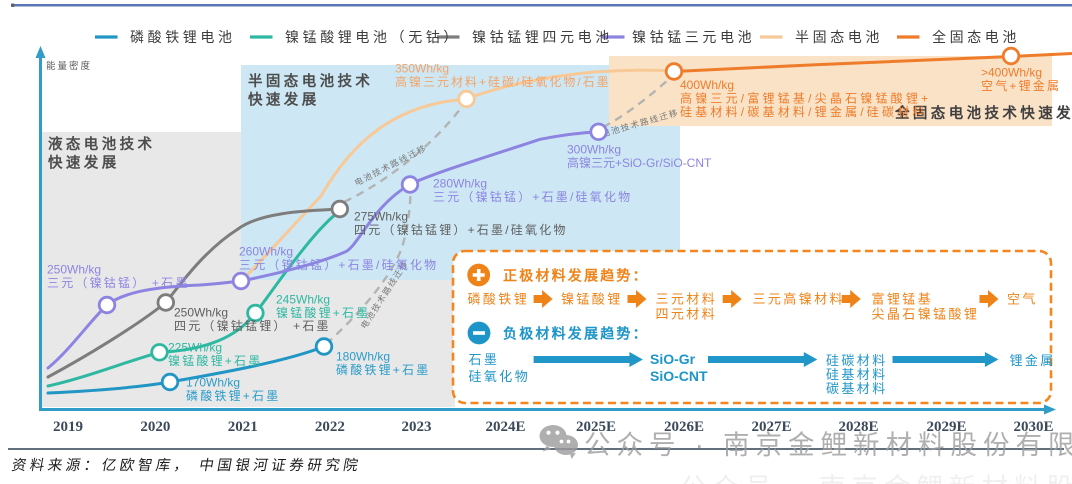 Image resolution: width=1072 pixels, height=484 pixels. I want to click on svg-text: 2029E, so click(946, 427).